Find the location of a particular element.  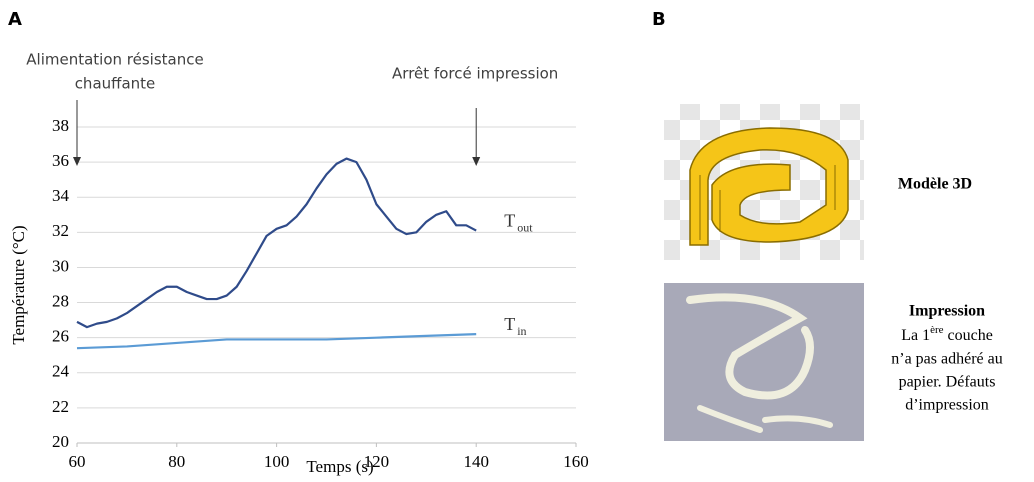

y-tick-label: 24 is located at coordinates (61, 371).